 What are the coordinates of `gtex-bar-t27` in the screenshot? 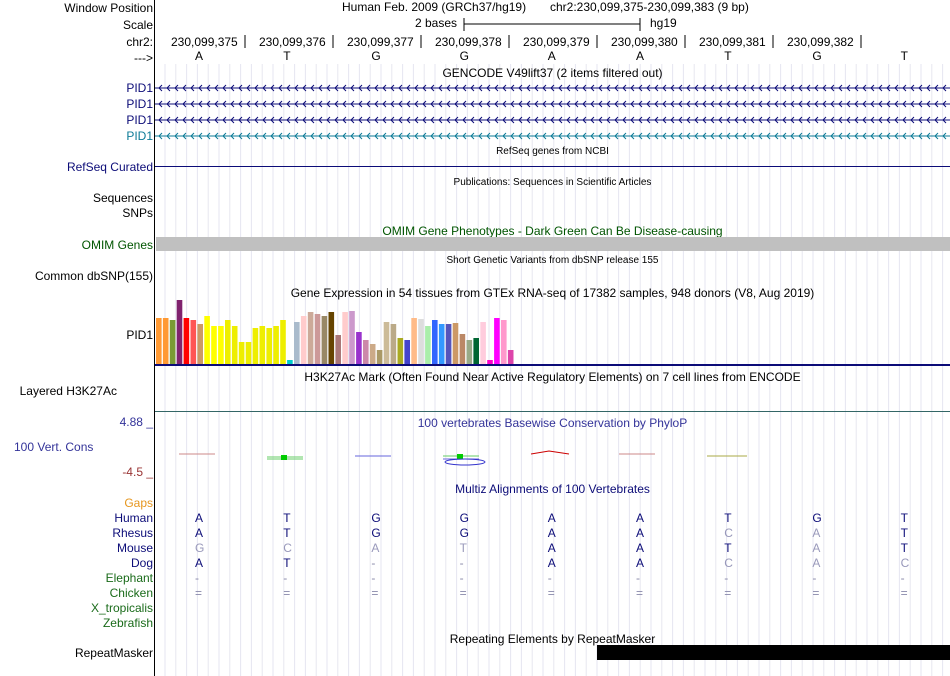 It's located at (338, 349).